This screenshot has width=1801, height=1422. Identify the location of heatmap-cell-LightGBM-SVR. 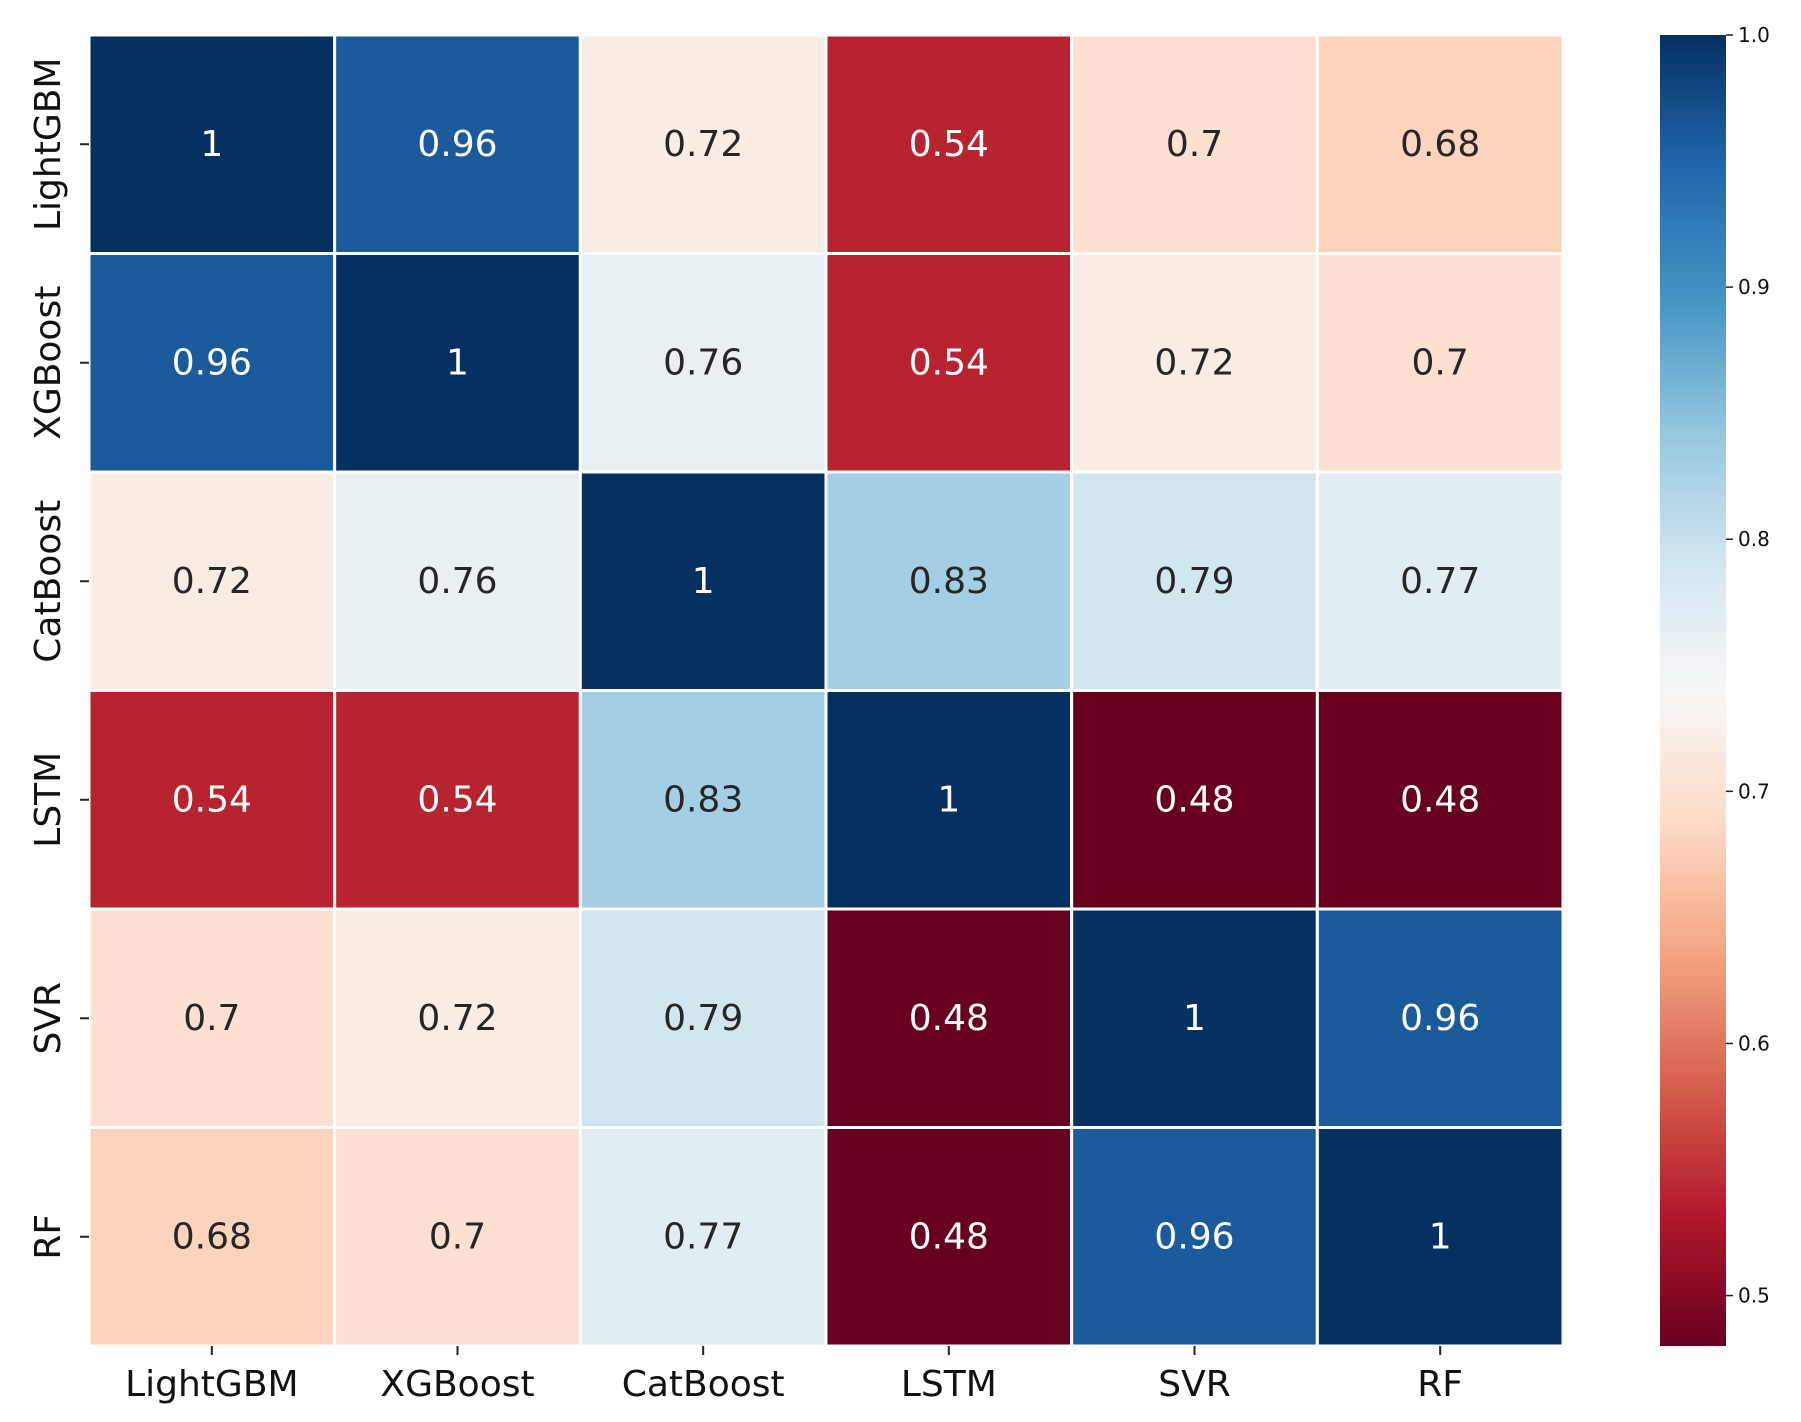
(1194, 144).